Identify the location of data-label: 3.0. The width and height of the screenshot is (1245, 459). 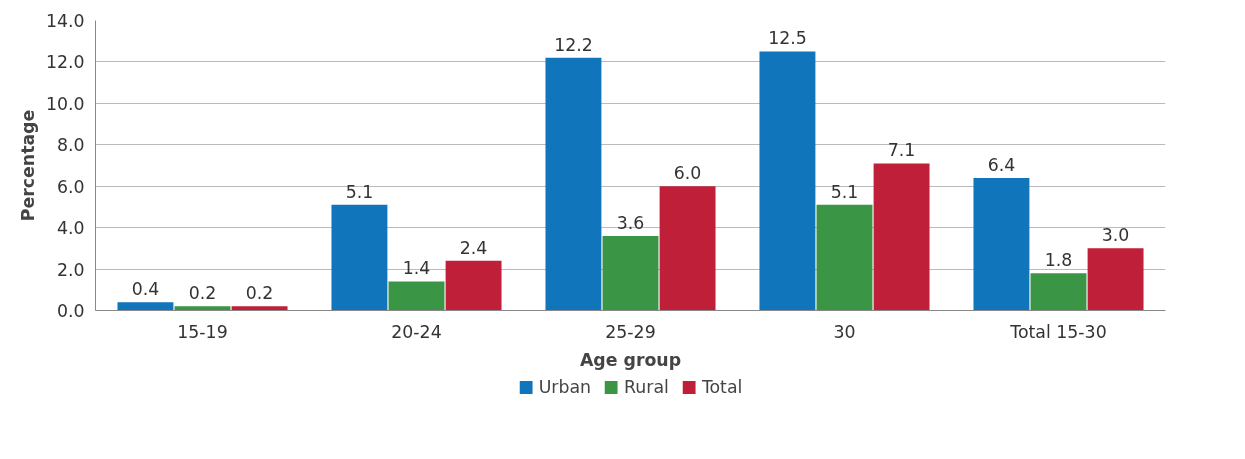
(1115, 235).